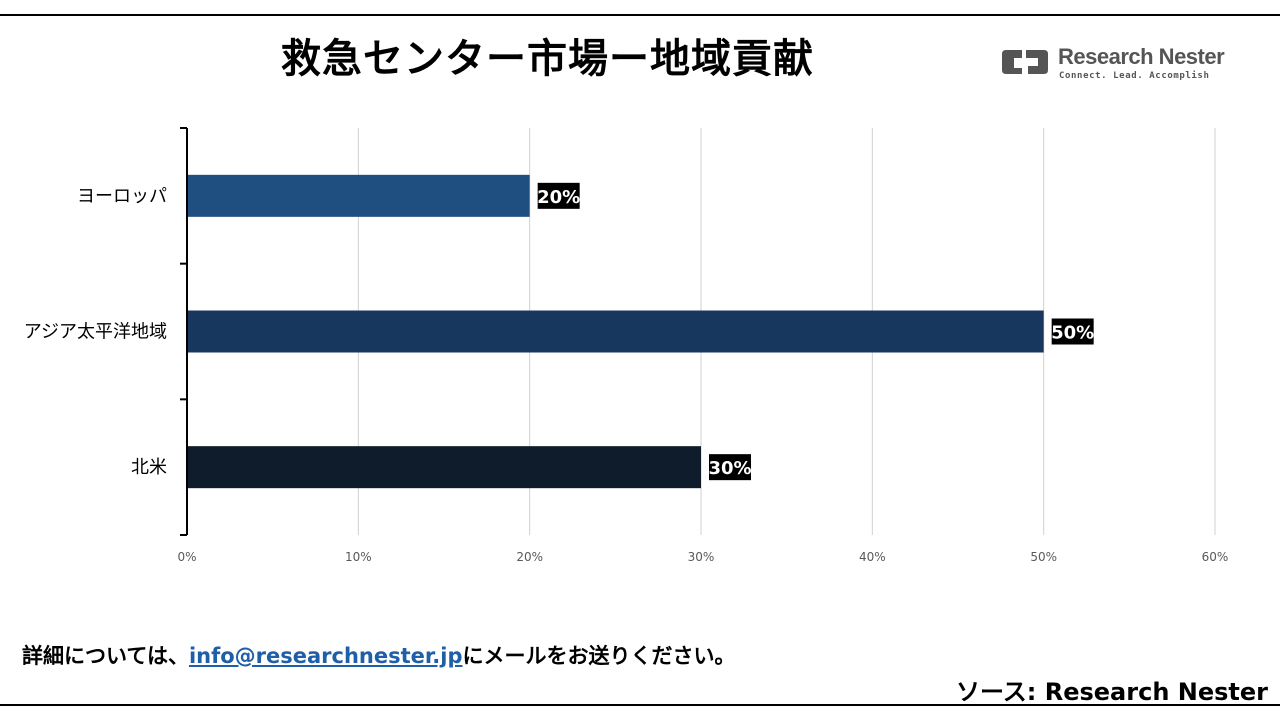  Describe the element at coordinates (325, 656) in the screenshot. I see `contact-email-link: info@researchnester.jp` at that location.